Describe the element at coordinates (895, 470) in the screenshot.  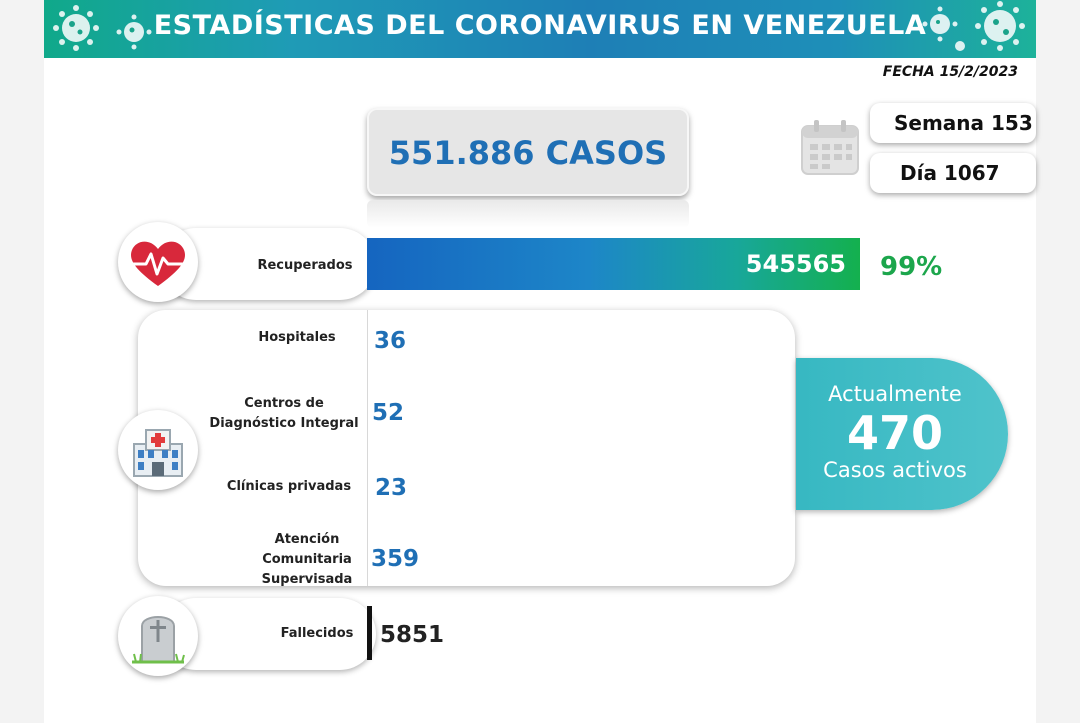
I see `active-cases-suffix: Casos activos` at that location.